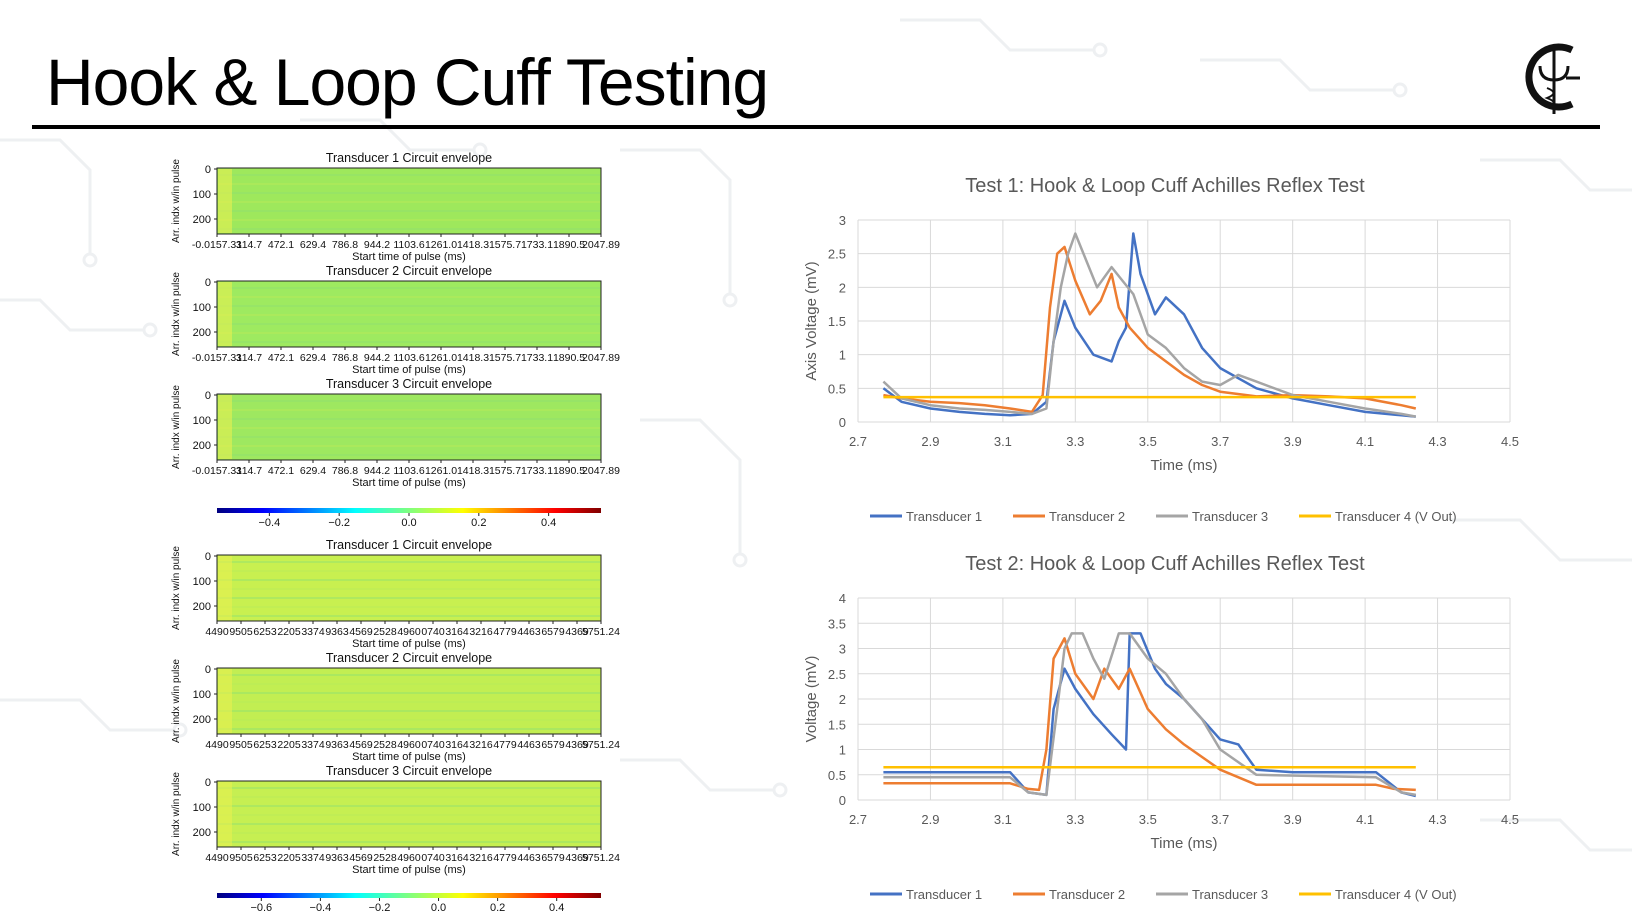 The height and width of the screenshot is (918, 1632). Describe the element at coordinates (217, 358) in the screenshot. I see `heatmap-xtick: -0.0157.31` at that location.